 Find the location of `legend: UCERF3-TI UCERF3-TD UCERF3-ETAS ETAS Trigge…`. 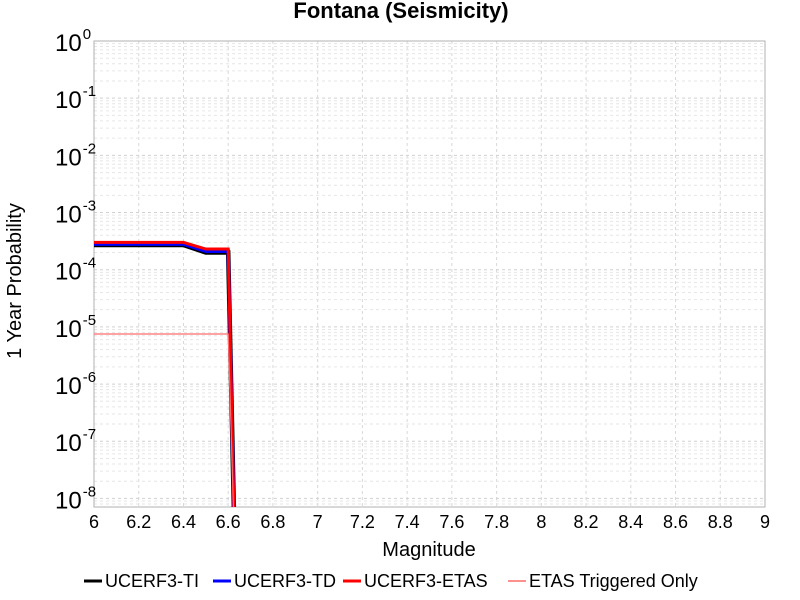

legend: UCERF3-TI UCERF3-TD UCERF3-ETAS ETAS Trigge… is located at coordinates (391, 581).